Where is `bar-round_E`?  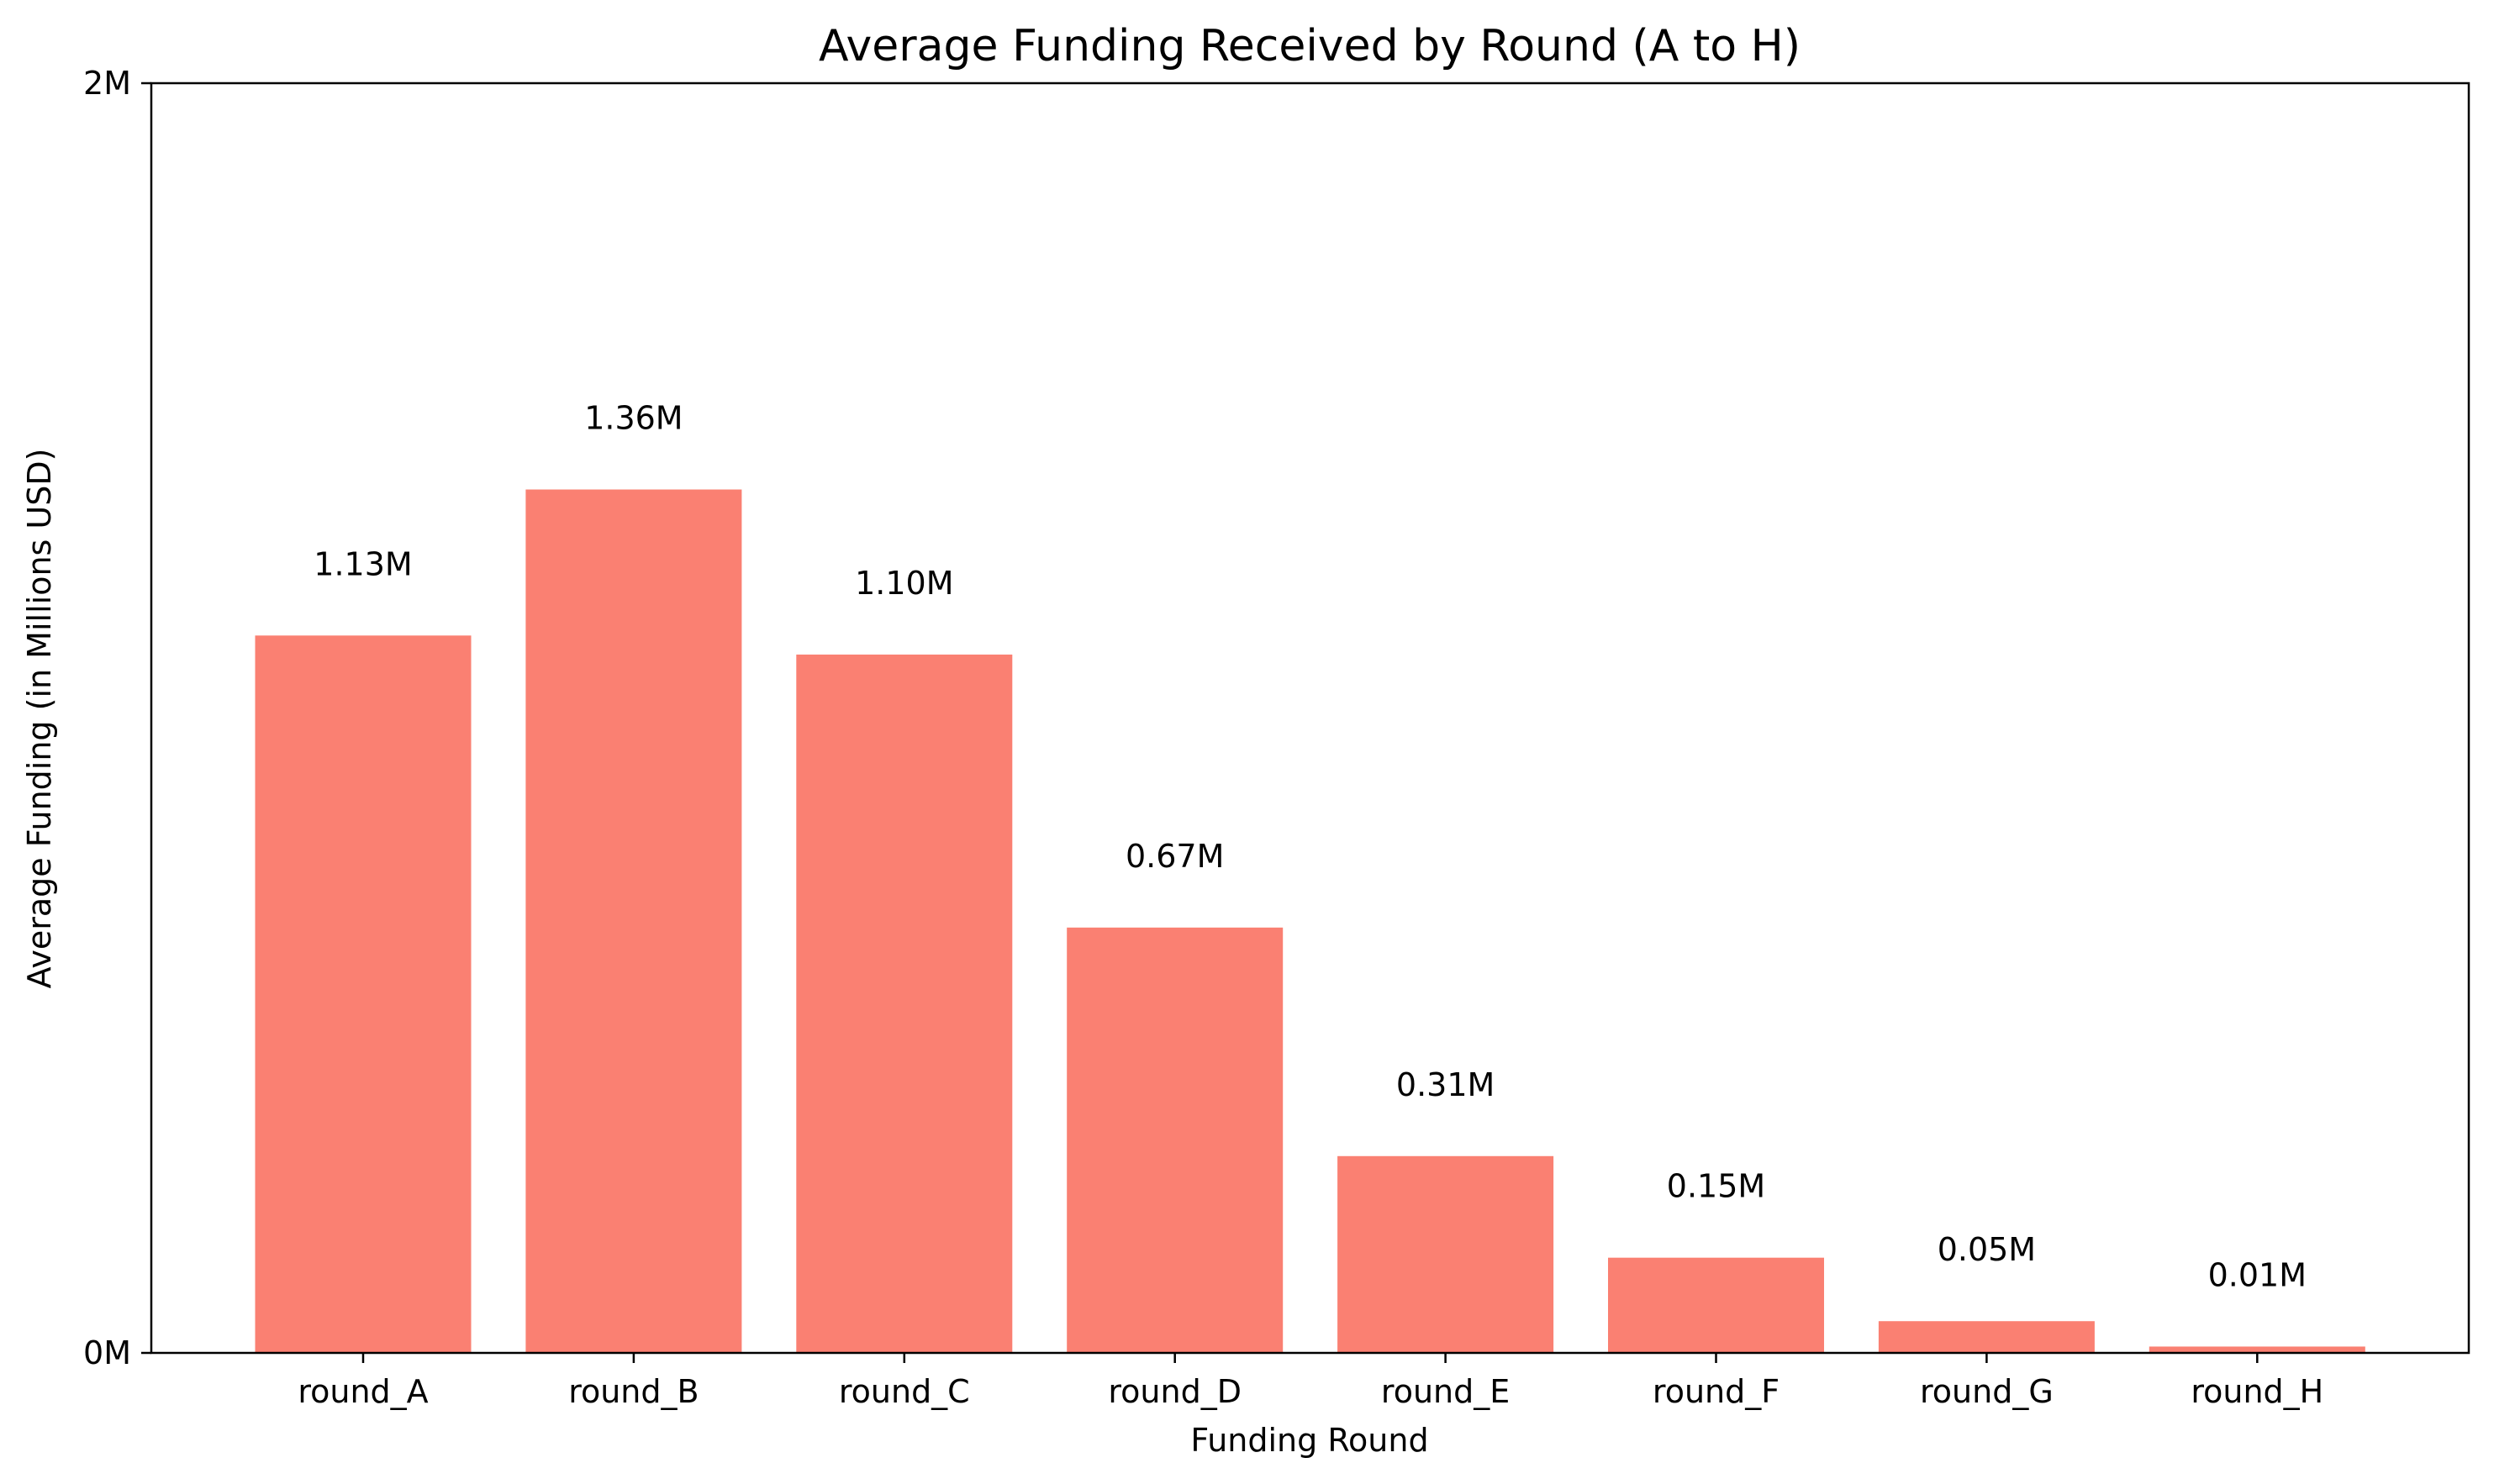
bar-round_E is located at coordinates (1445, 1254).